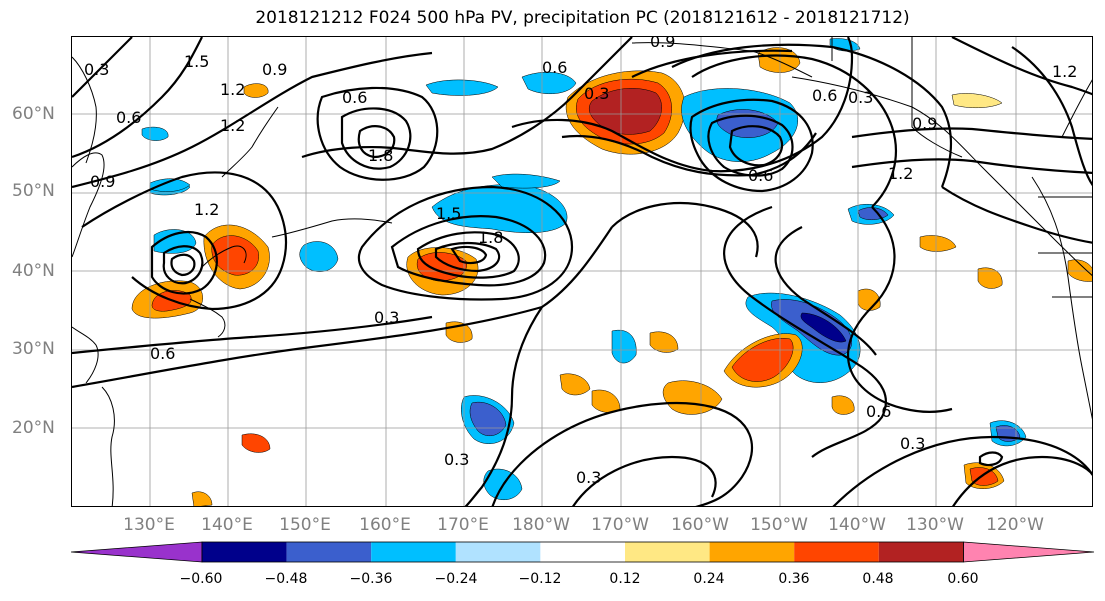 Image resolution: width=1105 pixels, height=601 pixels. What do you see at coordinates (33, 191) in the screenshot?
I see `lat-label-50n: 50°N` at bounding box center [33, 191].